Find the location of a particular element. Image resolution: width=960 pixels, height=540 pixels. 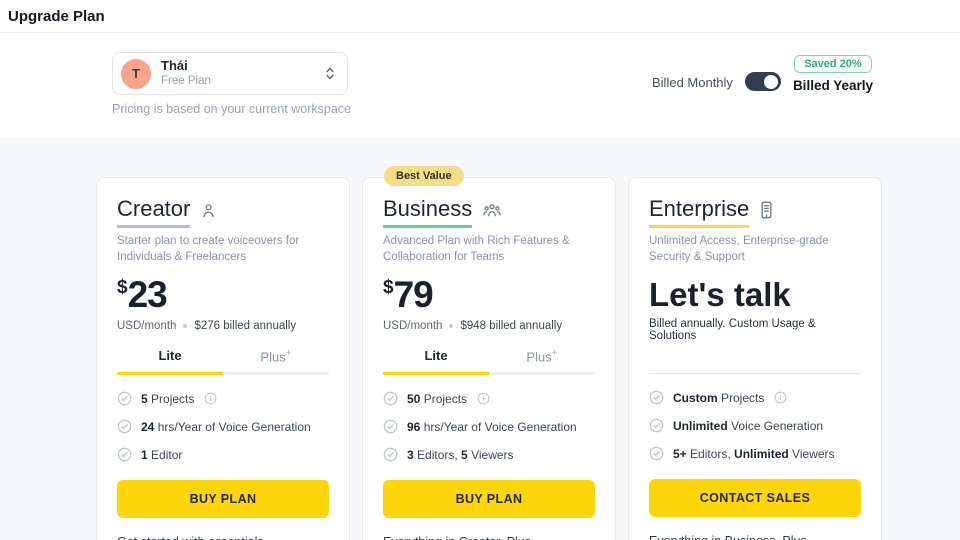

plan-name-business: Business is located at coordinates (428, 212).